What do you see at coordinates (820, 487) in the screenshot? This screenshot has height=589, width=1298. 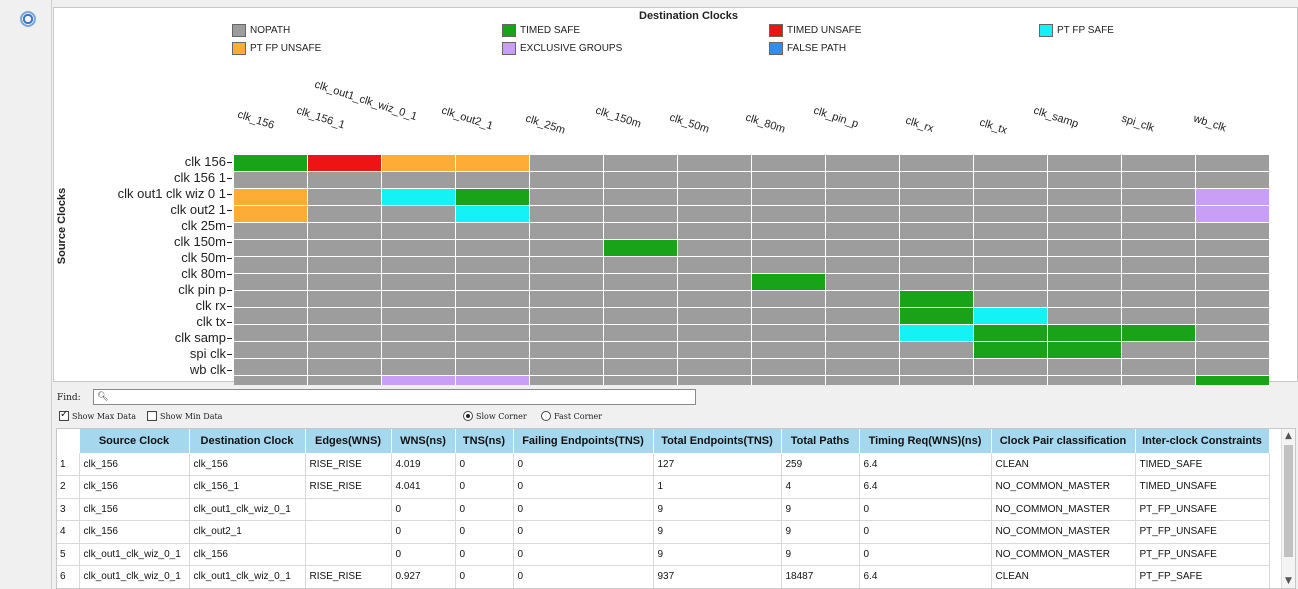 I see `table-cell: 4` at bounding box center [820, 487].